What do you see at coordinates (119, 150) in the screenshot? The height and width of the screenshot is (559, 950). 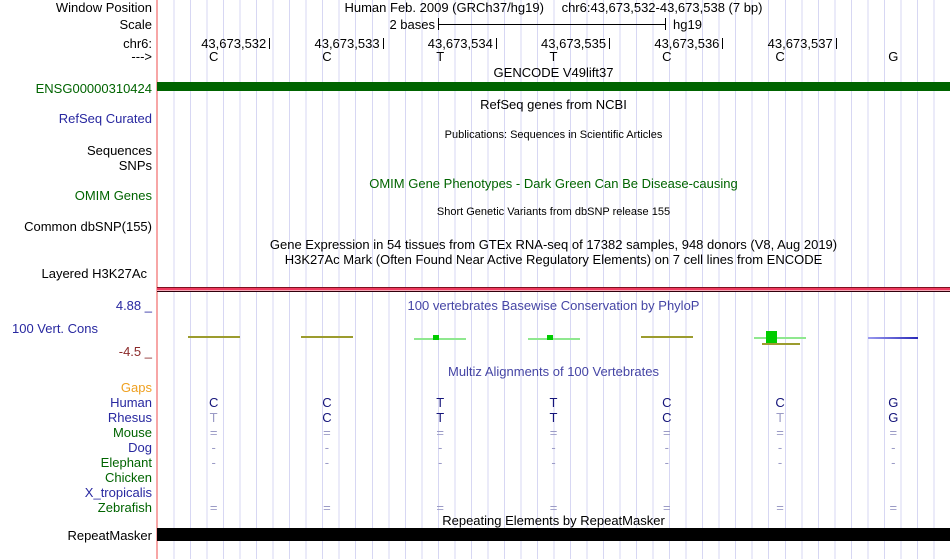 I see `publications-label-sequences: Sequences` at bounding box center [119, 150].